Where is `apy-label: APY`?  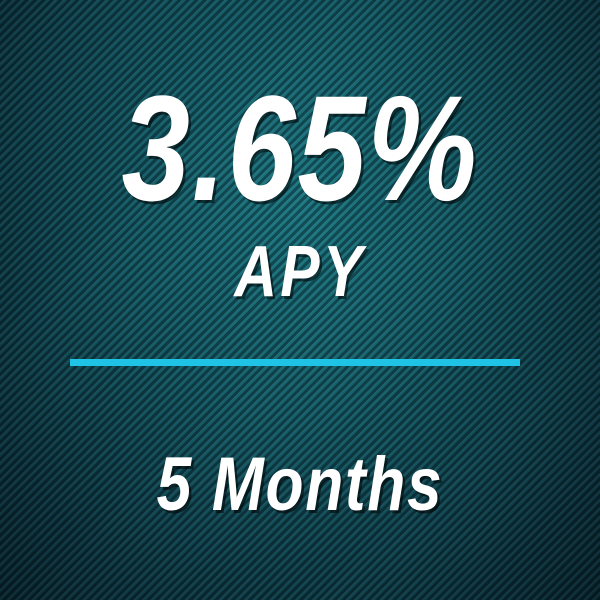
apy-label: APY is located at coordinates (300, 272).